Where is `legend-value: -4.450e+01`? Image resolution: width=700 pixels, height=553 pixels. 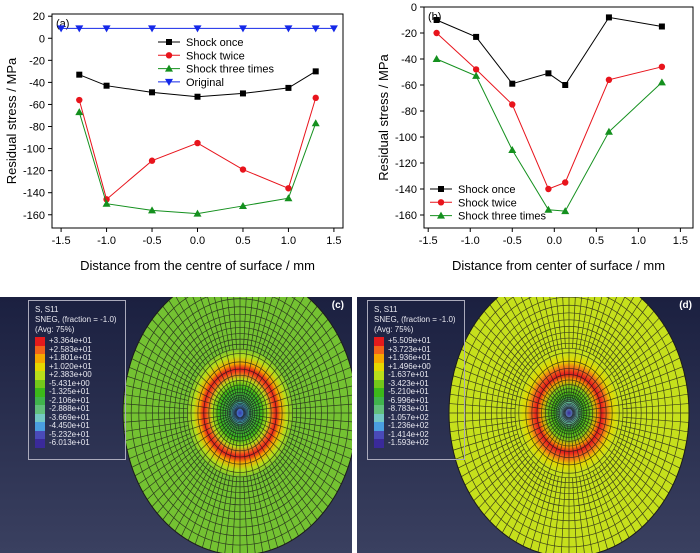 legend-value: -4.450e+01 is located at coordinates (69, 426).